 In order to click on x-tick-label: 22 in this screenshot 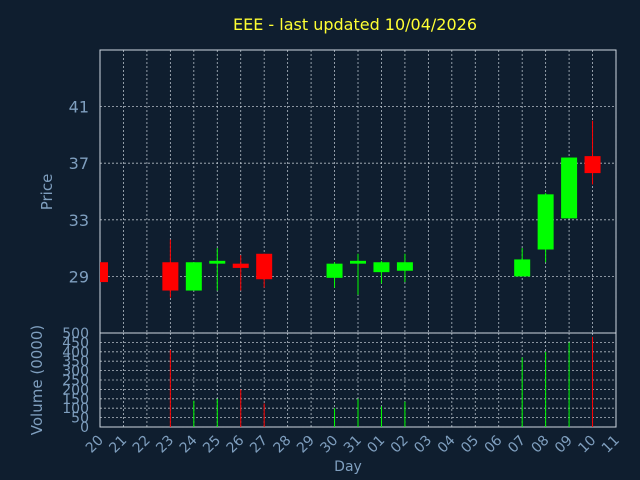, I will do `click(142, 445)`.